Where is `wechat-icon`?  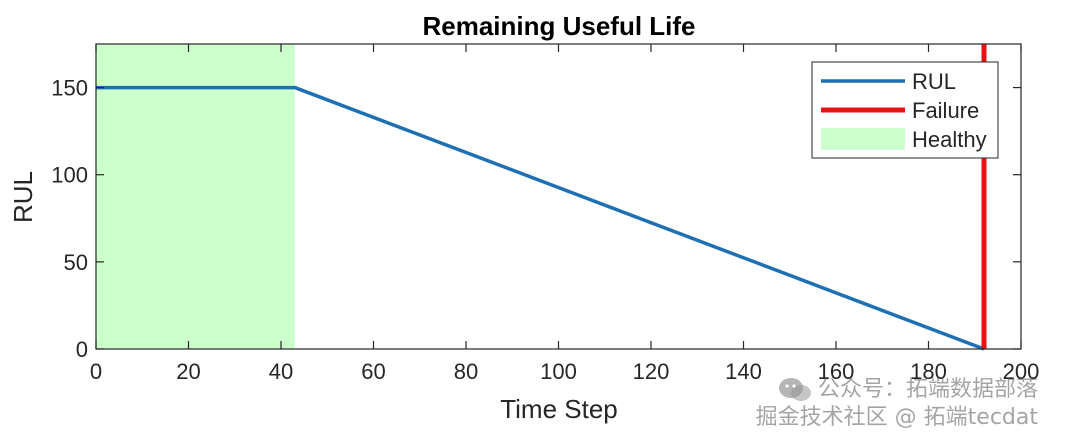
wechat-icon is located at coordinates (794, 389).